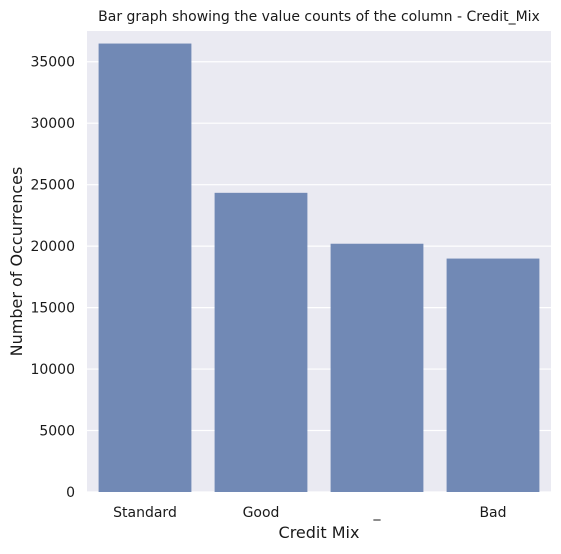  What do you see at coordinates (145, 513) in the screenshot?
I see `x-tick-label: Standard` at bounding box center [145, 513].